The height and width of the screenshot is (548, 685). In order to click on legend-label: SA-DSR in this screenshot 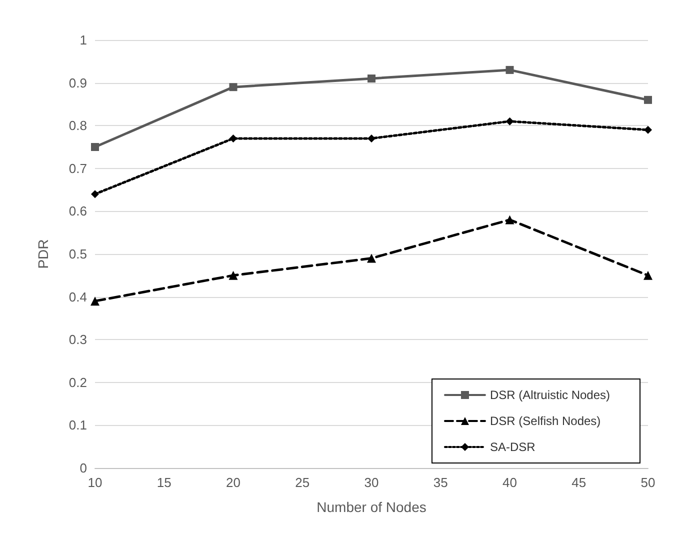, I will do `click(513, 447)`.